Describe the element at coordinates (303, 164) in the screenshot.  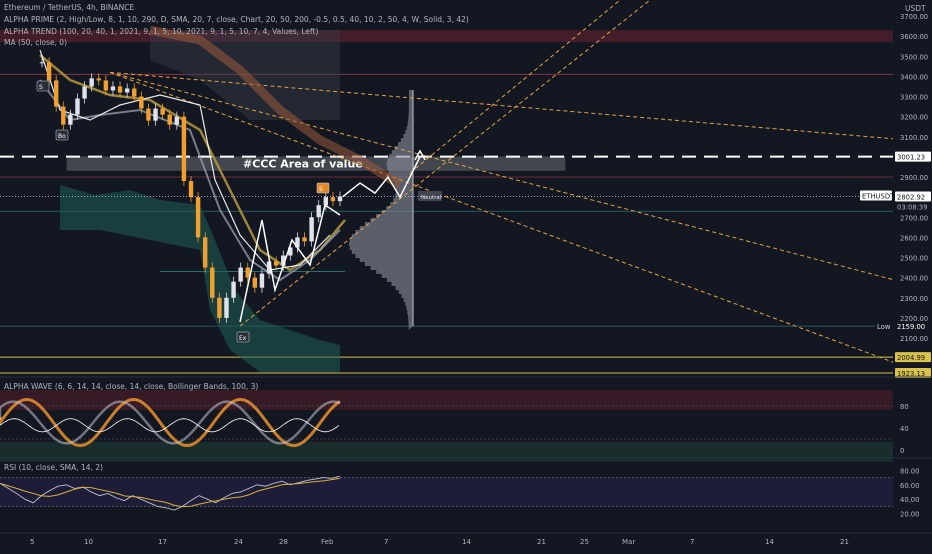
I see `area-of-value-label: #CCC Area of value` at that location.